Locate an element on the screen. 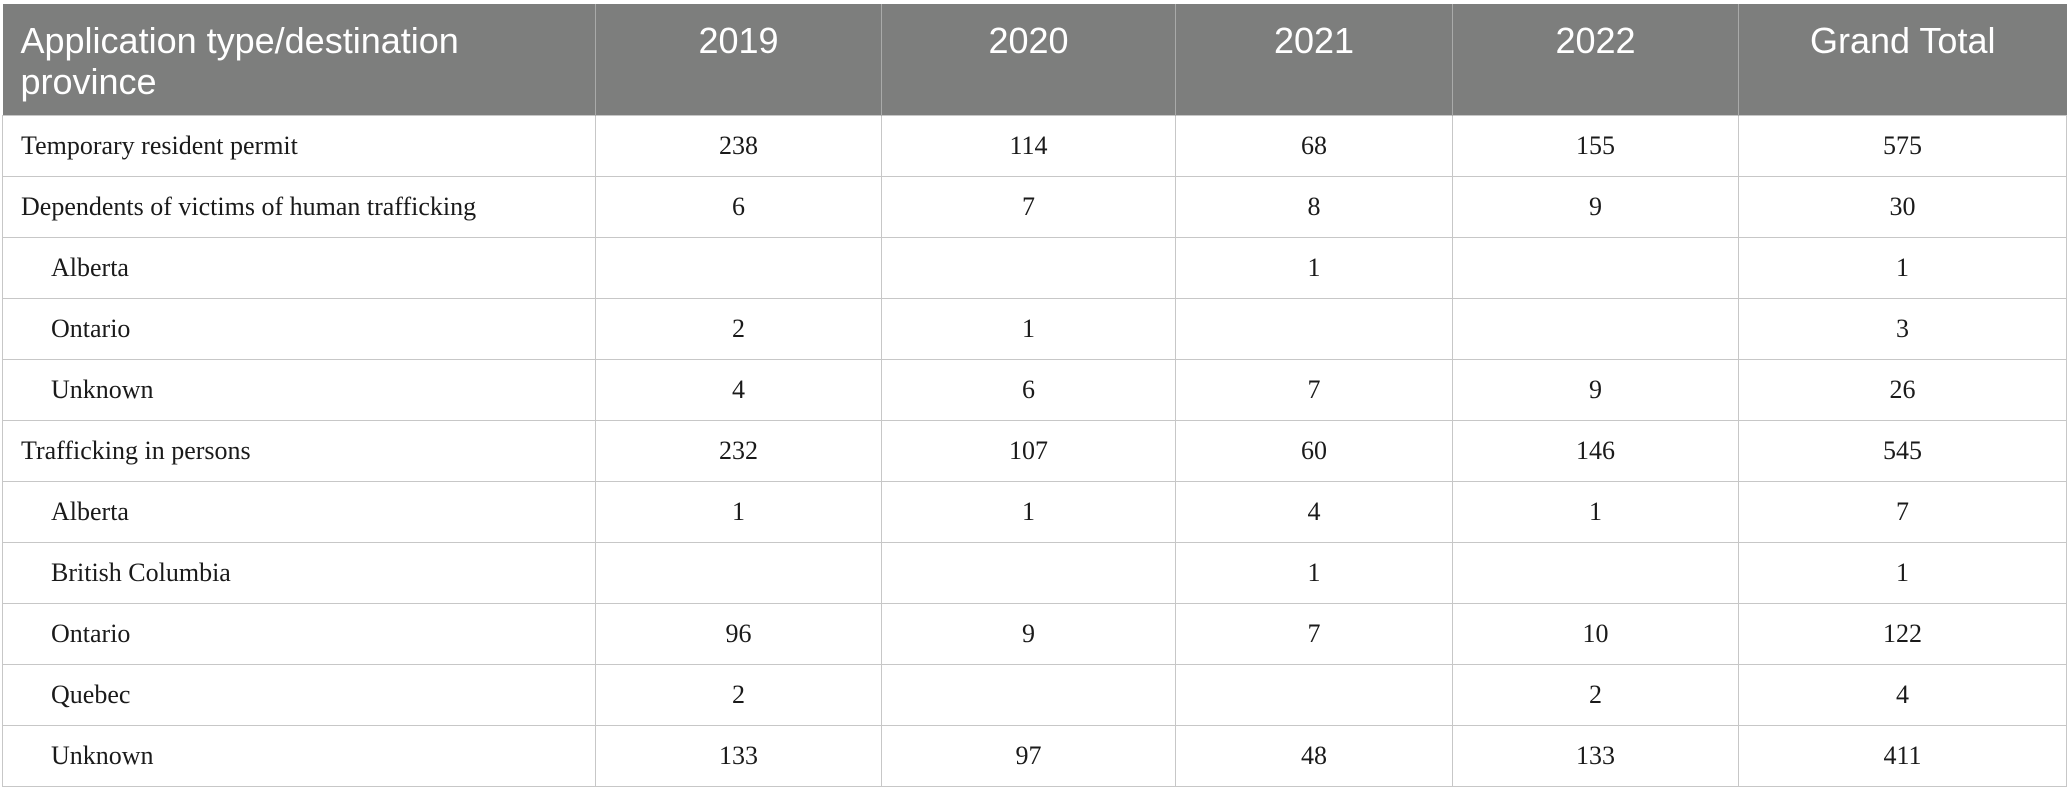  table-row: Trafficking in persons 232 107 60 146 545 is located at coordinates (1034, 450).